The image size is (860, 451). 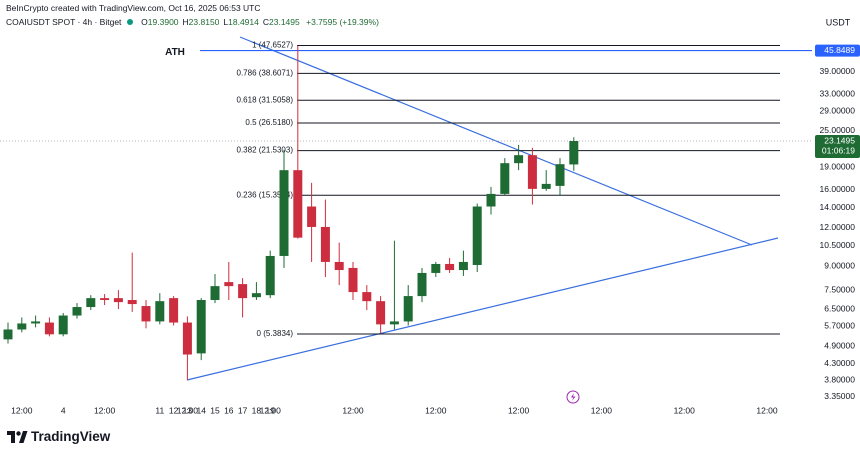 What do you see at coordinates (64, 22) in the screenshot?
I see `symbol: COAIUSDT SPOT · 4h · Bitget` at bounding box center [64, 22].